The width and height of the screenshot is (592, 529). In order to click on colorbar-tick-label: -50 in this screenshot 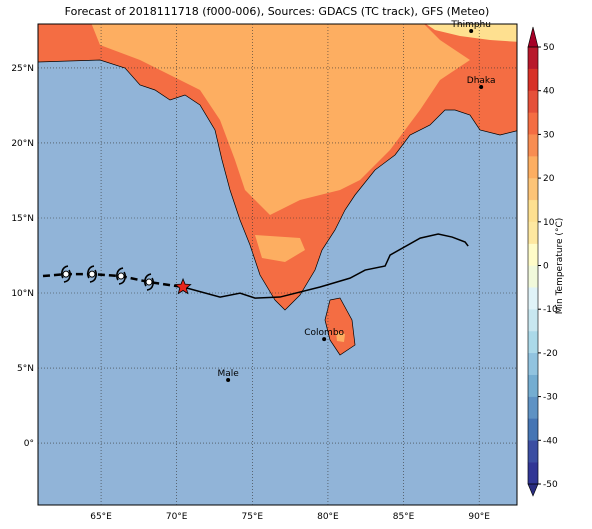, I will do `click(550, 485)`.